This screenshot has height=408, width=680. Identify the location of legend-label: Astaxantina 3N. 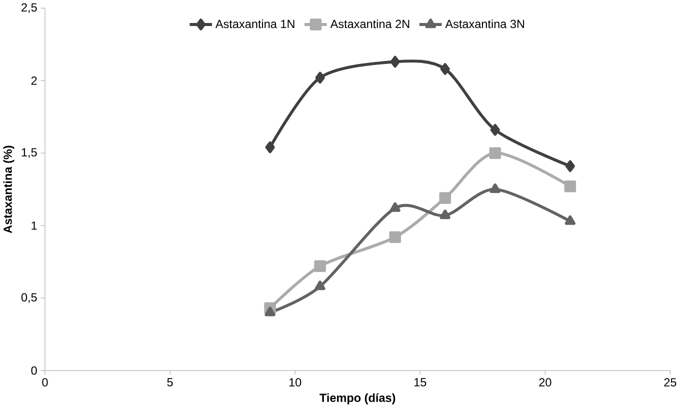
(484, 24).